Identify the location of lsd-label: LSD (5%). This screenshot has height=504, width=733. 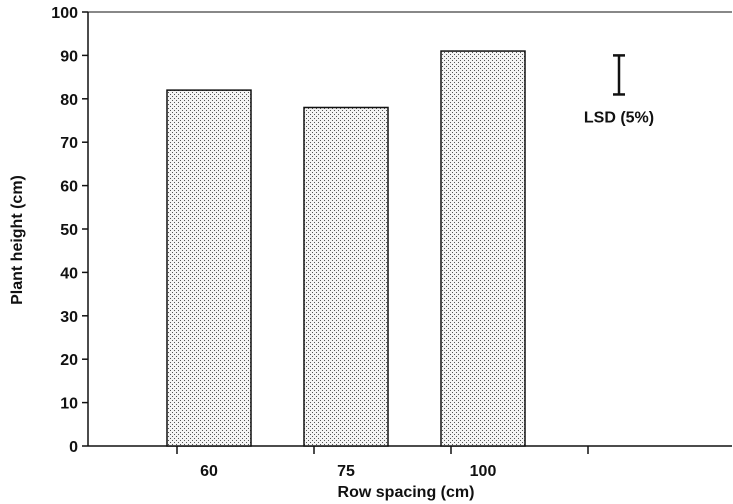
(619, 117).